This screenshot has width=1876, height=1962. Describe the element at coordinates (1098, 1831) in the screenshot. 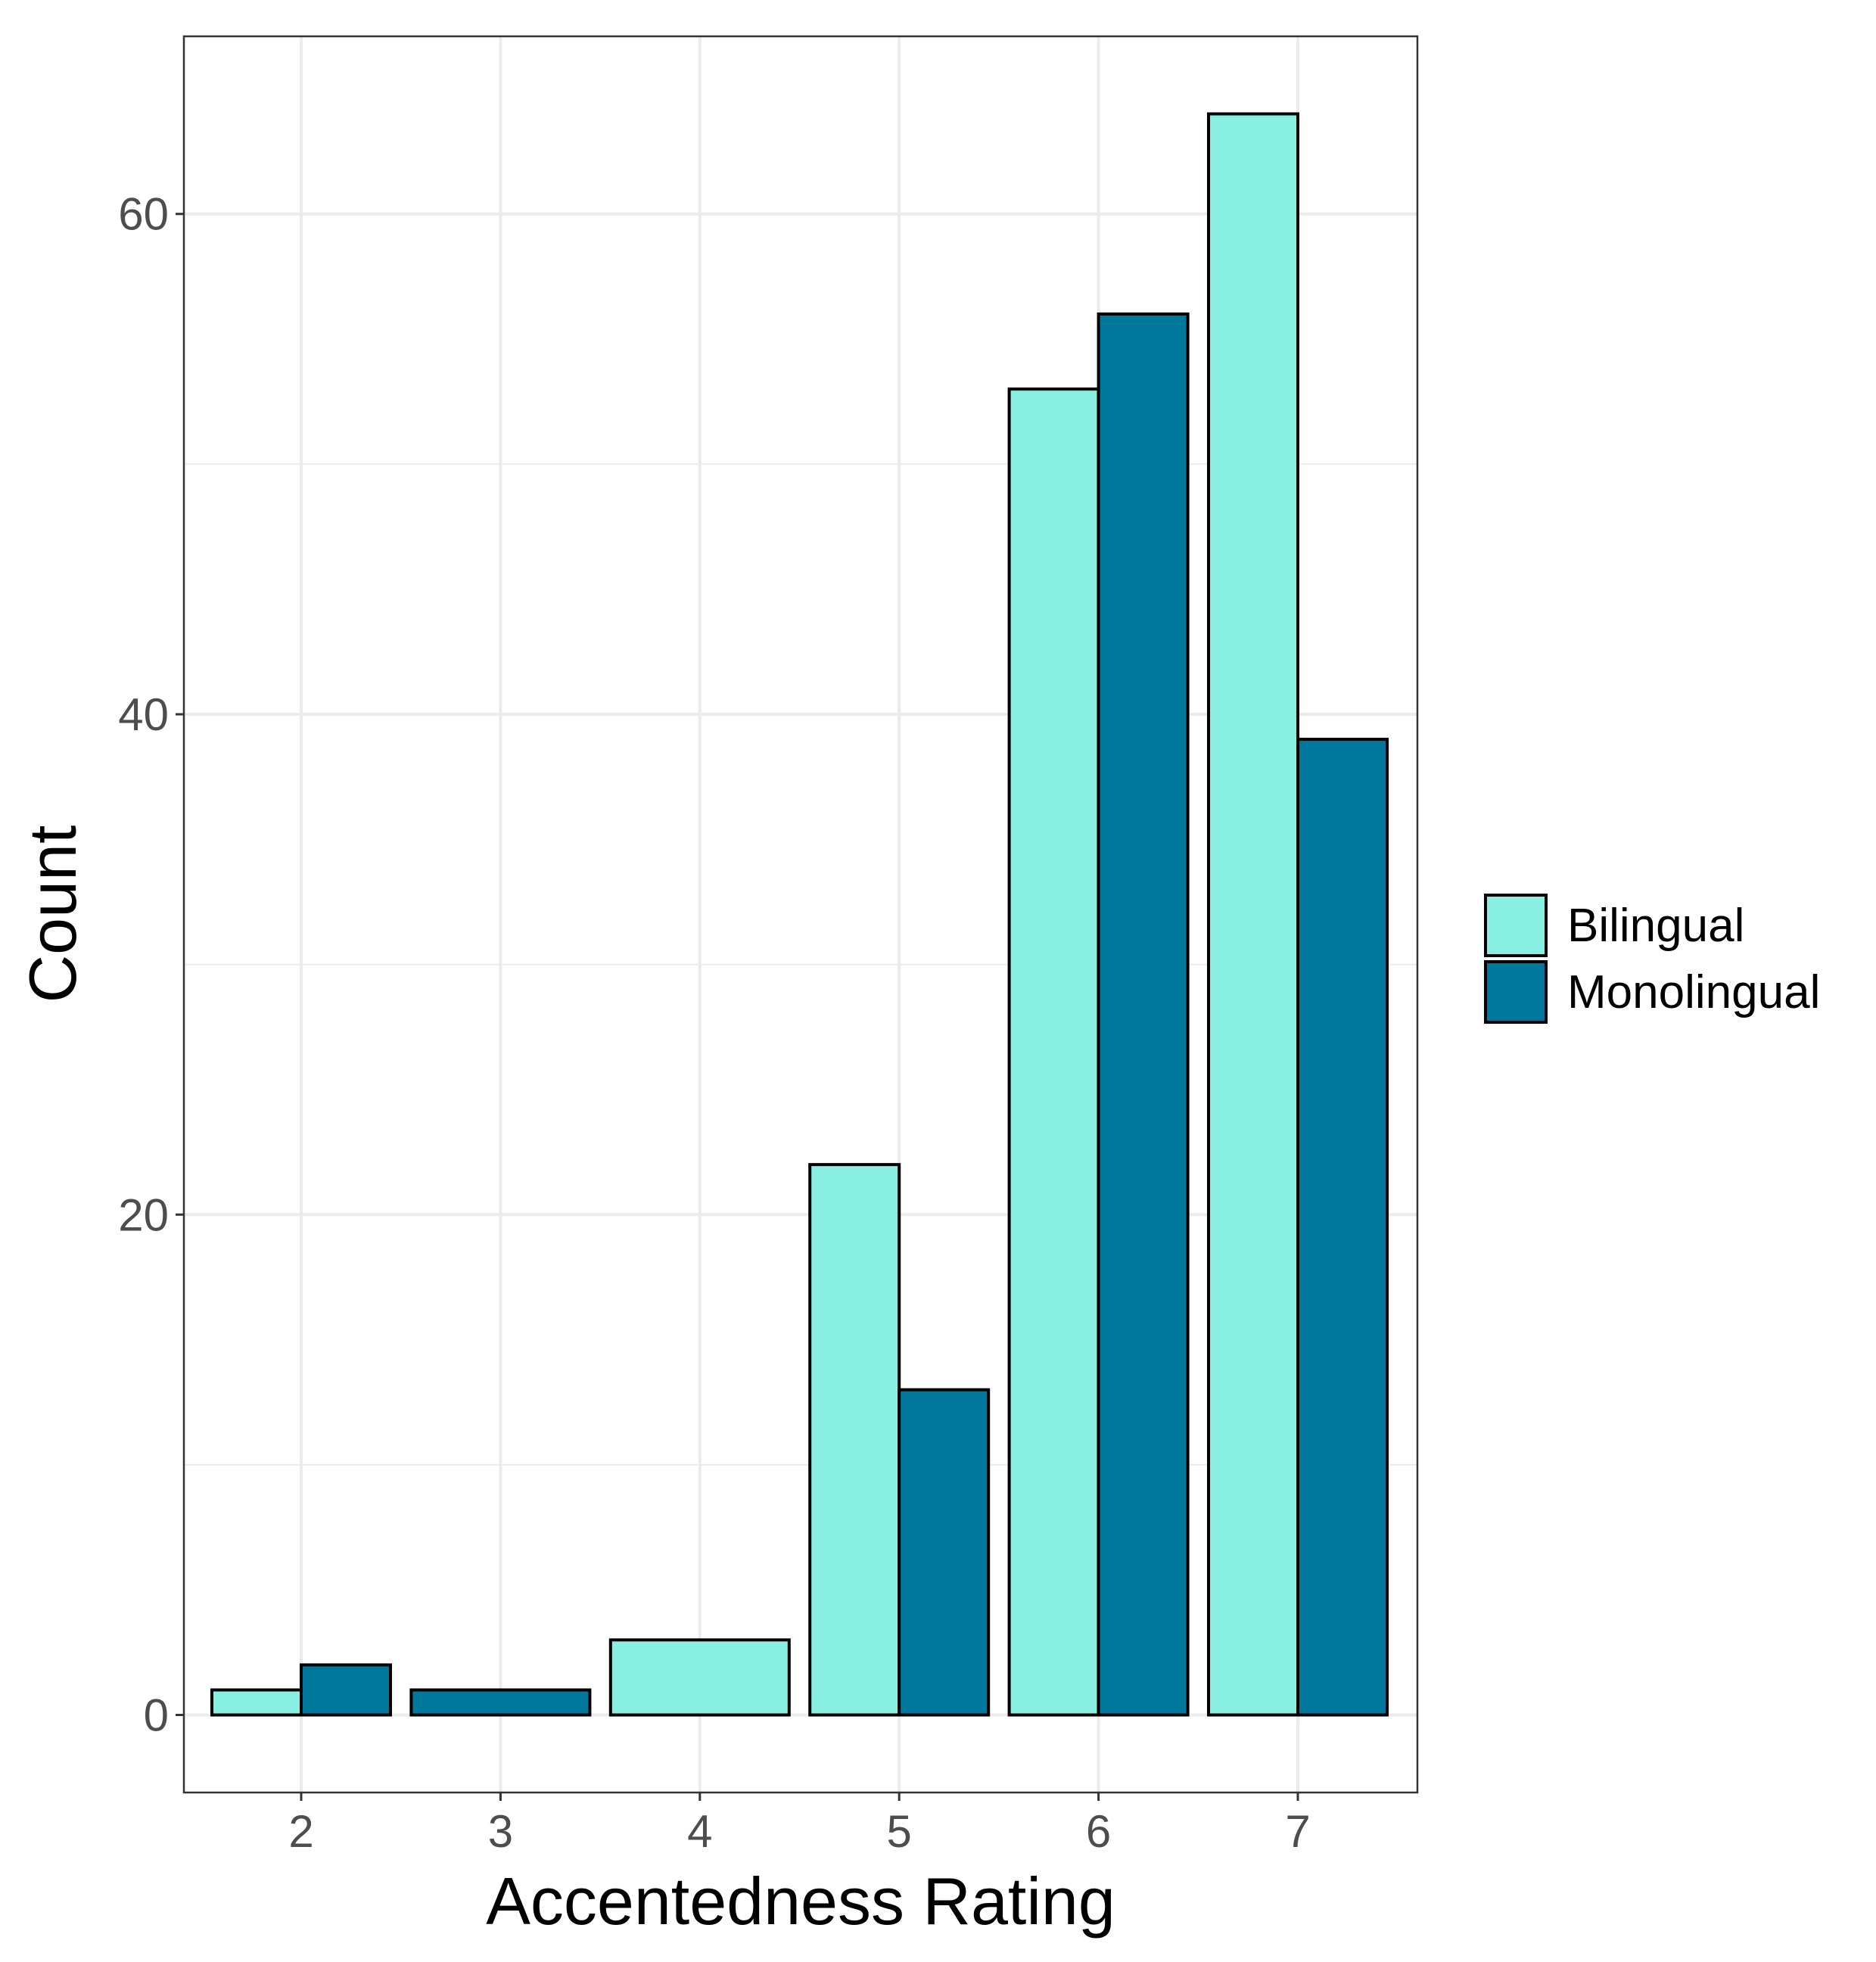

I see `x-tick-label-6: 6` at that location.